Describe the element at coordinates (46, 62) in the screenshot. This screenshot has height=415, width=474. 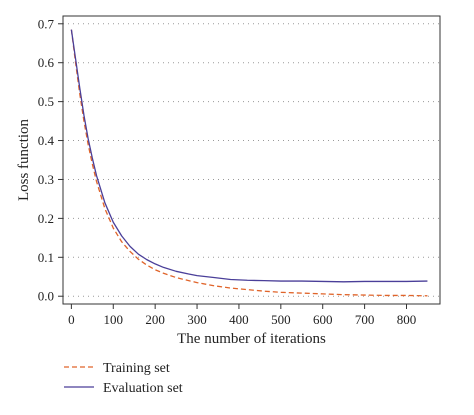
I see `y-tick-label: 0.6` at that location.